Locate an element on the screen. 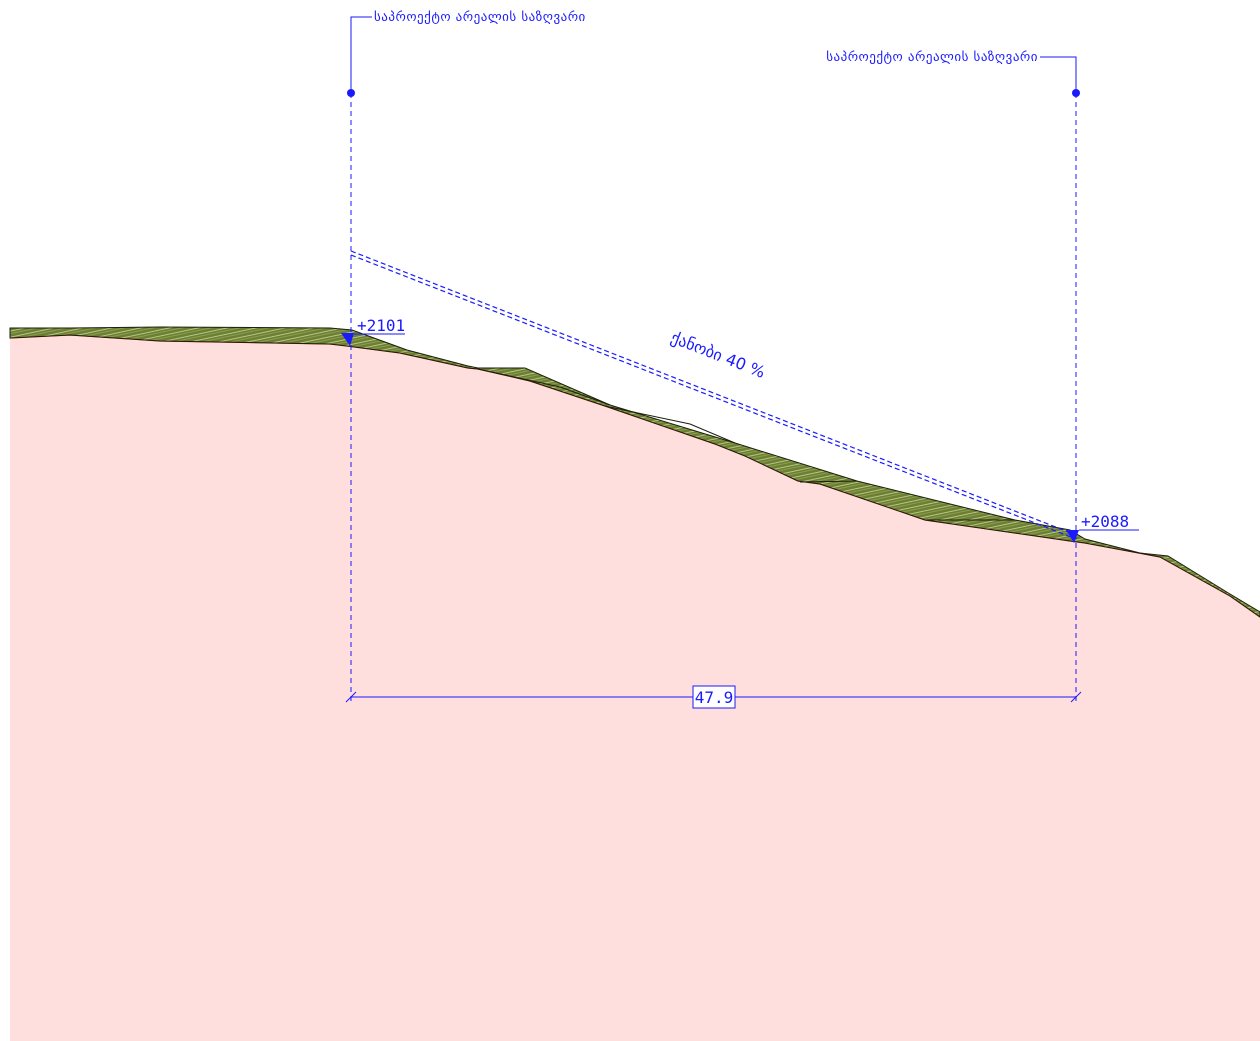 This screenshot has height=1041, width=1260. boundary-right-label: საპროექტო არეალის საზღვარი is located at coordinates (932, 57).